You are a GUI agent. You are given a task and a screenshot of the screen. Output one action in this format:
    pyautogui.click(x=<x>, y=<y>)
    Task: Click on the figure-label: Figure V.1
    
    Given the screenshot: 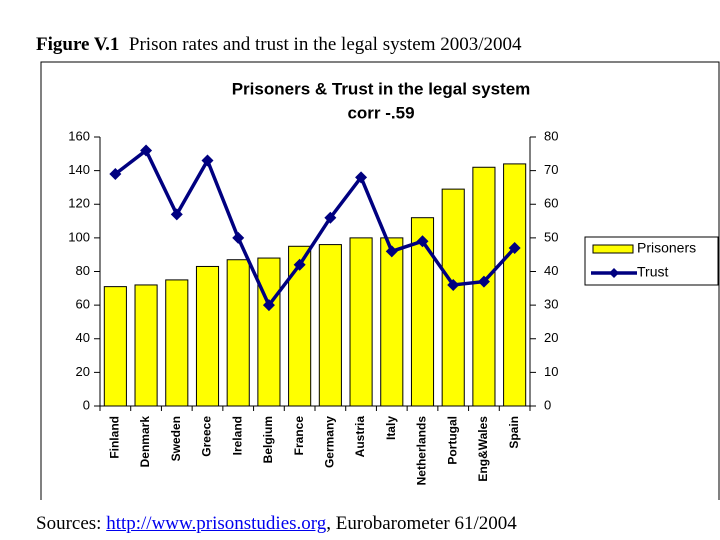 What is the action you would take?
    pyautogui.click(x=78, y=44)
    